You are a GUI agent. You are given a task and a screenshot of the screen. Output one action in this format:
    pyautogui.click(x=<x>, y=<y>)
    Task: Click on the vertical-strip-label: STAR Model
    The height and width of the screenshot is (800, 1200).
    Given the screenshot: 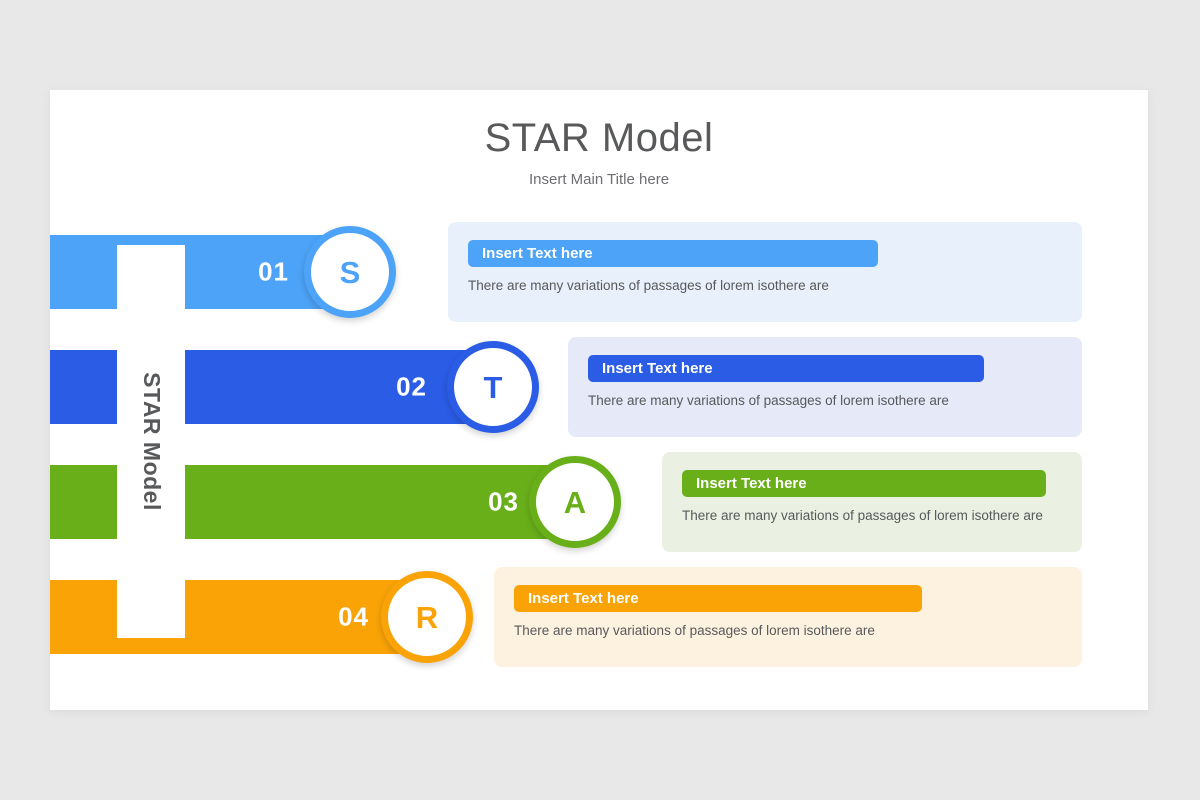 What is the action you would take?
    pyautogui.click(x=151, y=441)
    